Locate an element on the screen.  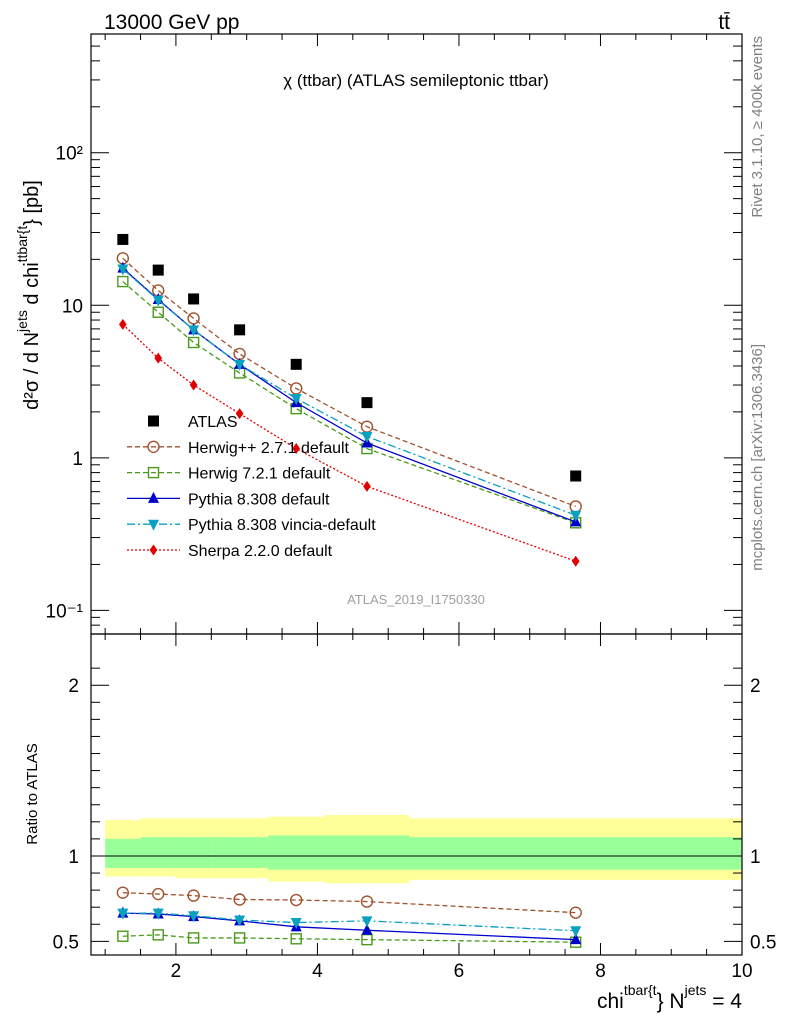
x-tick-label: 2 is located at coordinates (176, 971).